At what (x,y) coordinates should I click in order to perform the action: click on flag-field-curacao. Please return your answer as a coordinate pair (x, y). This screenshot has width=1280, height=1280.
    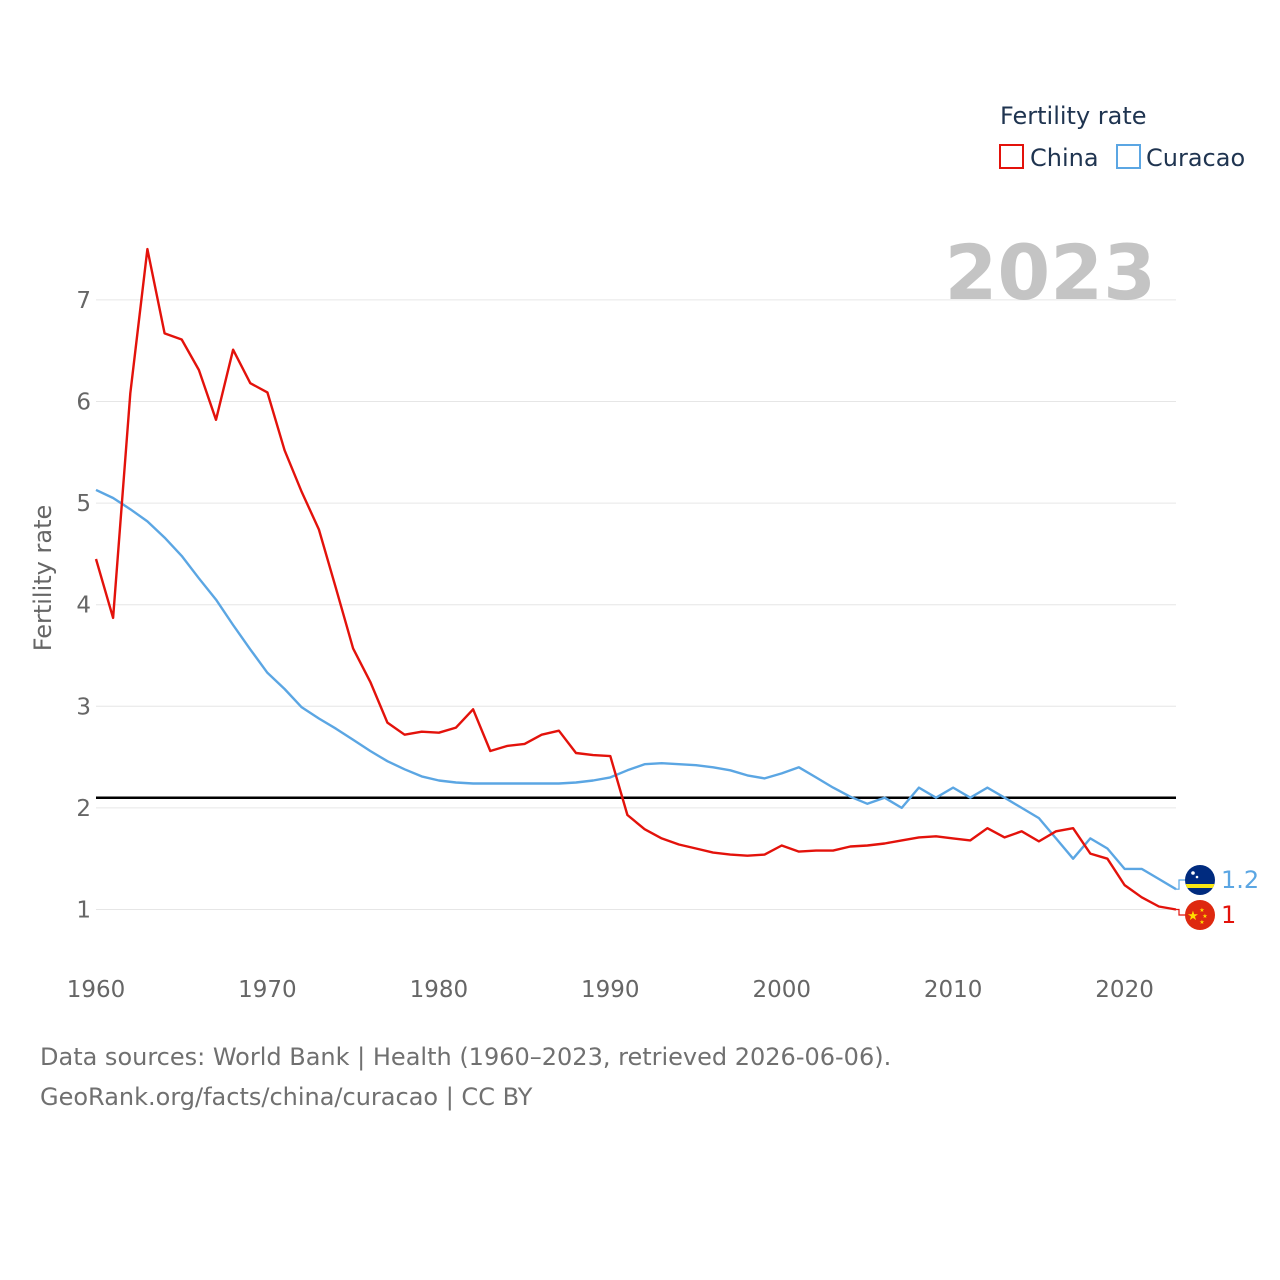
    Looking at the image, I should click on (1200, 880).